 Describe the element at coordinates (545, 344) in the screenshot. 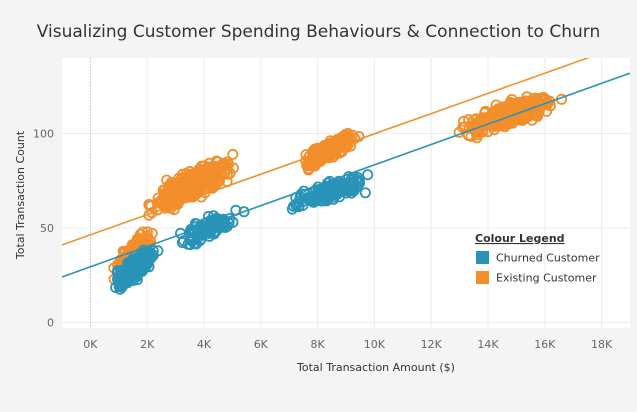

I see `x-tick-label-8: 16K` at that location.